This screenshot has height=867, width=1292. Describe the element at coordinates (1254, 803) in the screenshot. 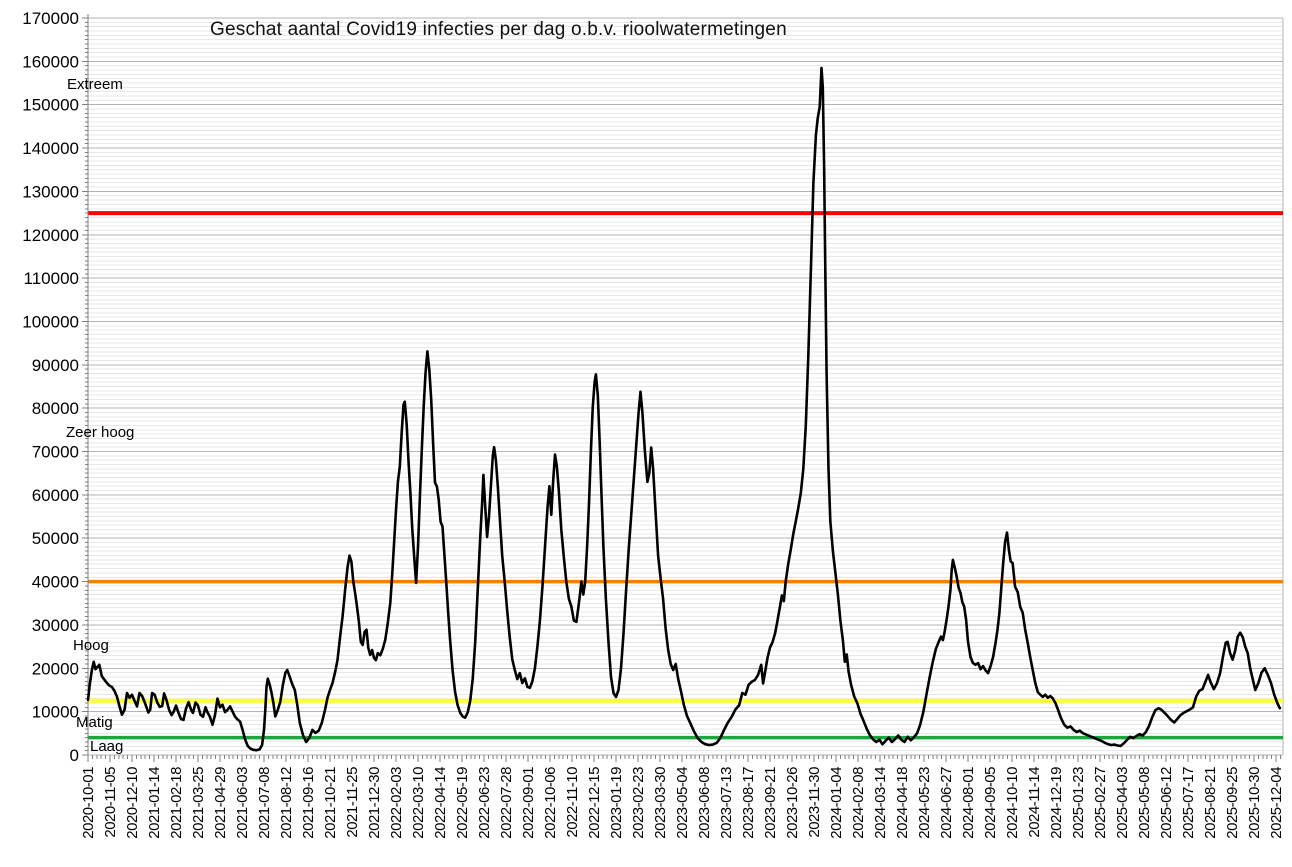

I see `x-tick-label: 2025-10-30` at that location.